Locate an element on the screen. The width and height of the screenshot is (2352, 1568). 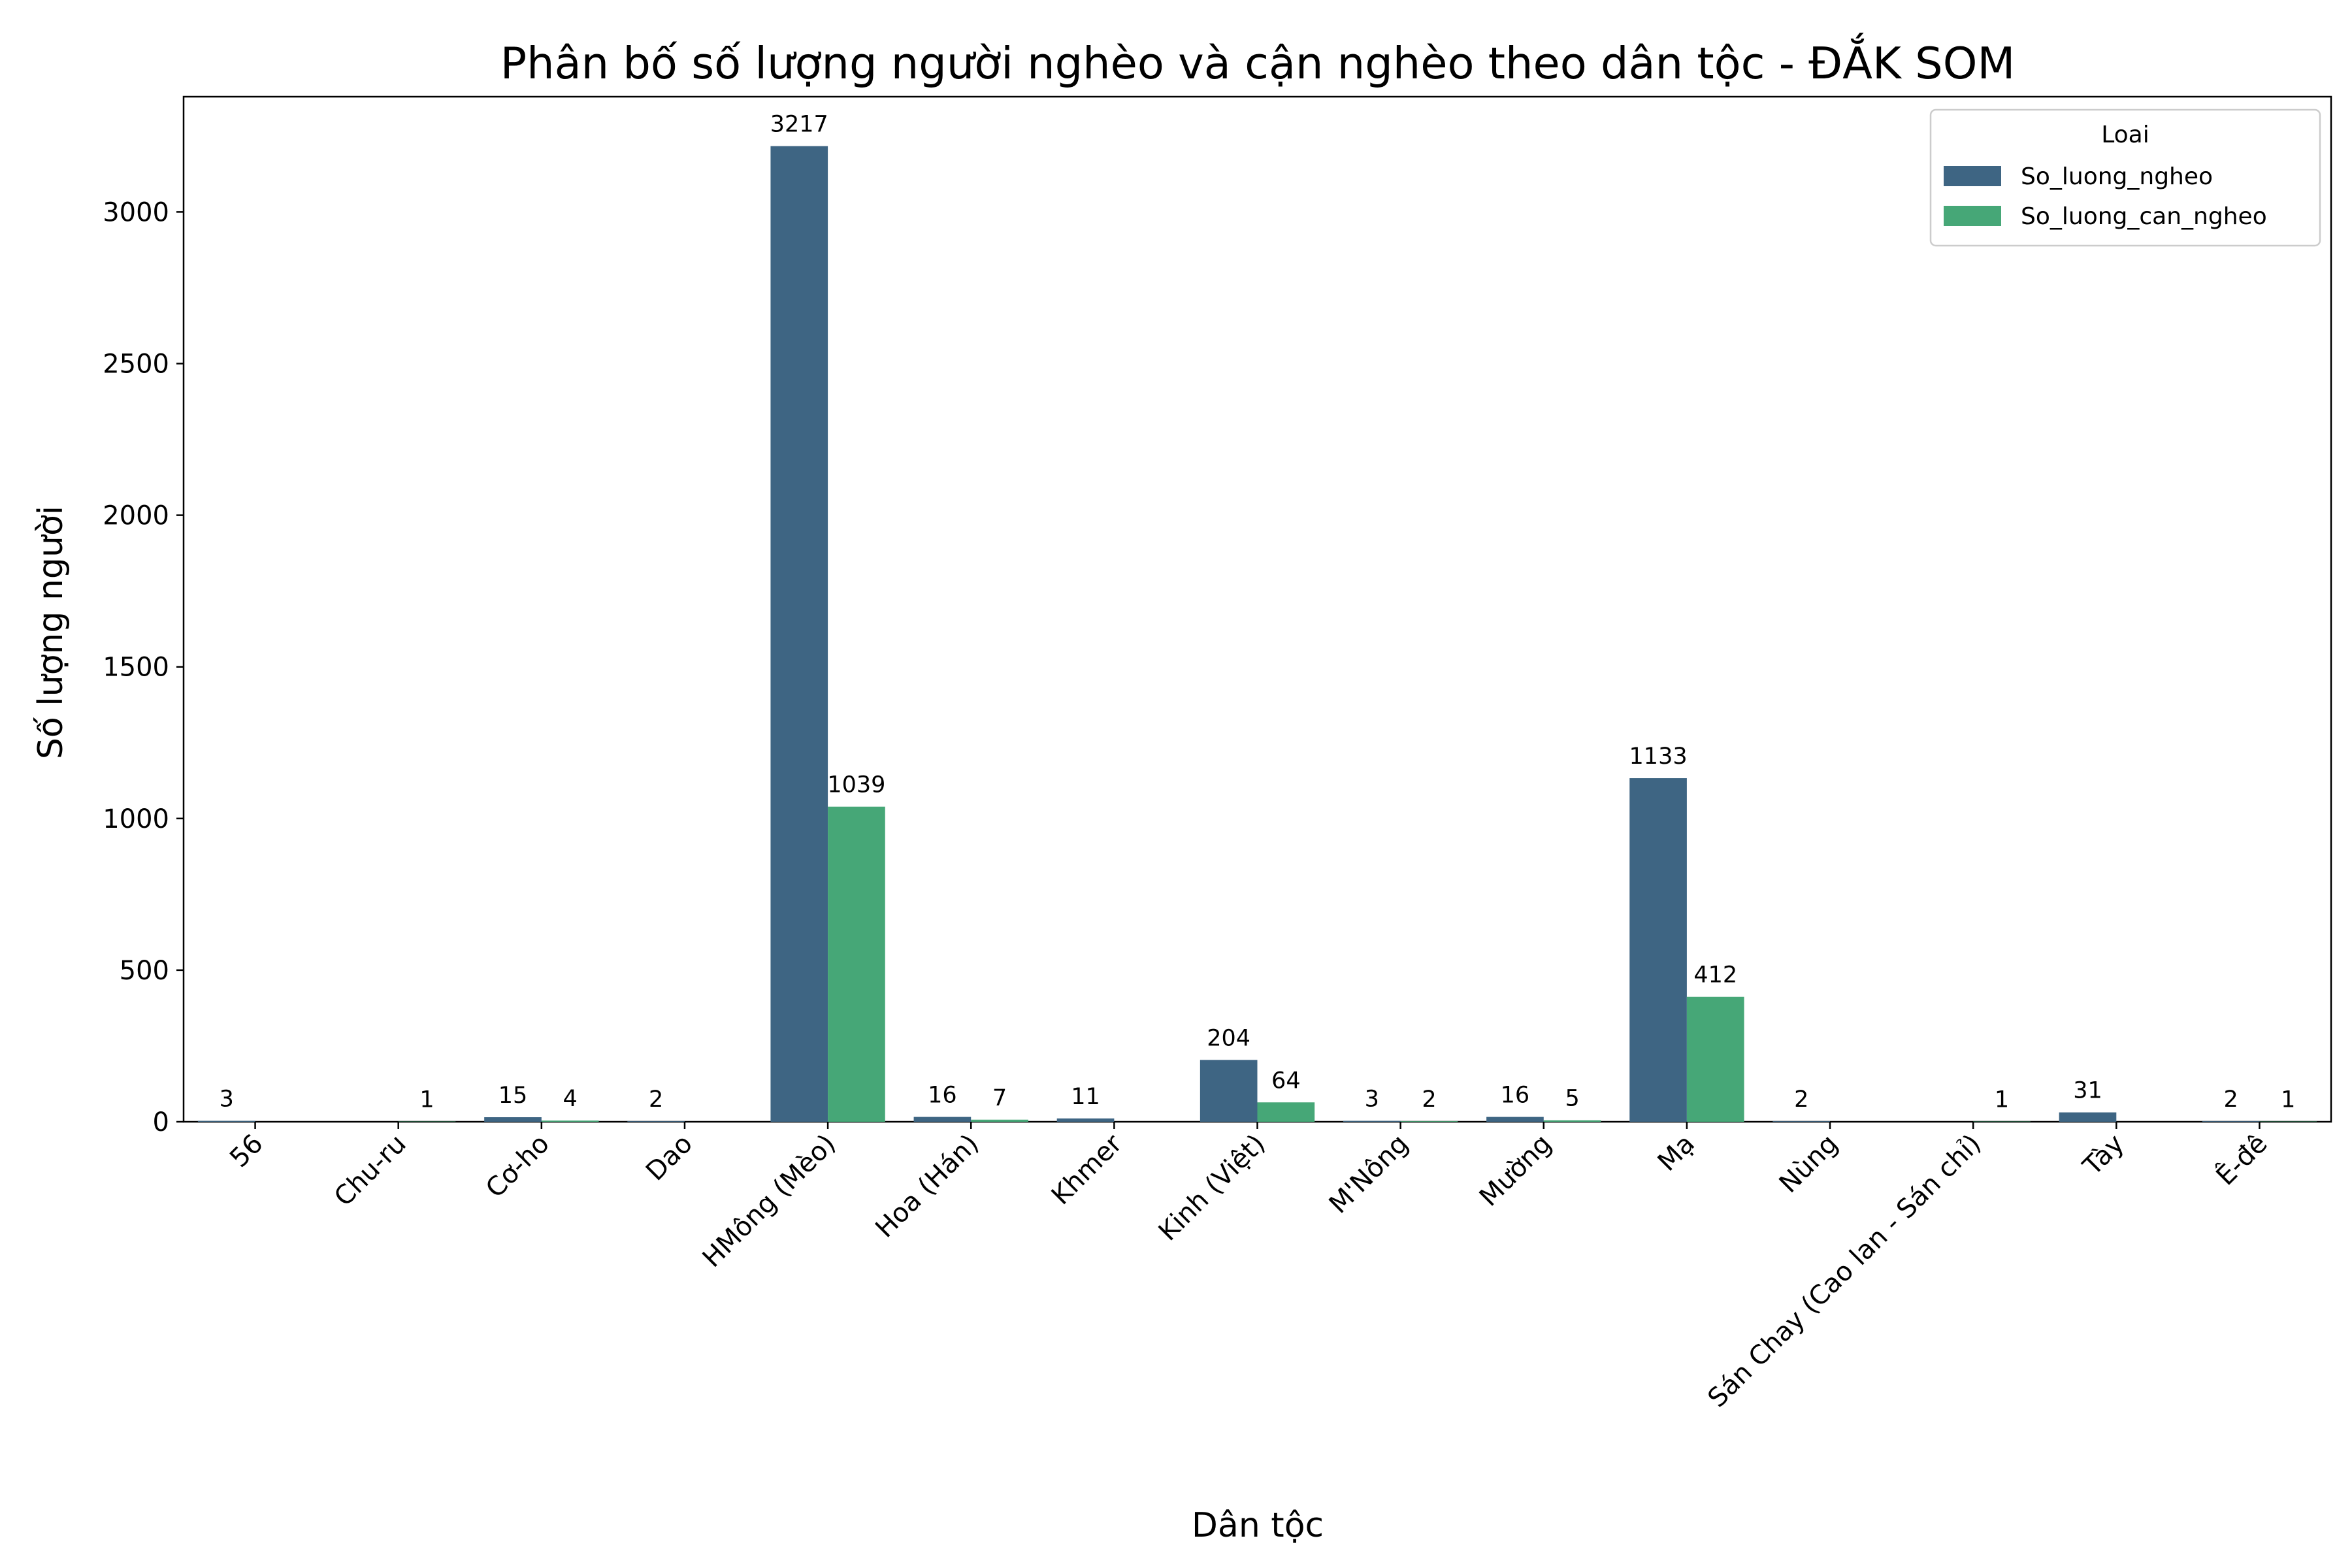
x-axis-title: Dân tộc is located at coordinates (1258, 1525).